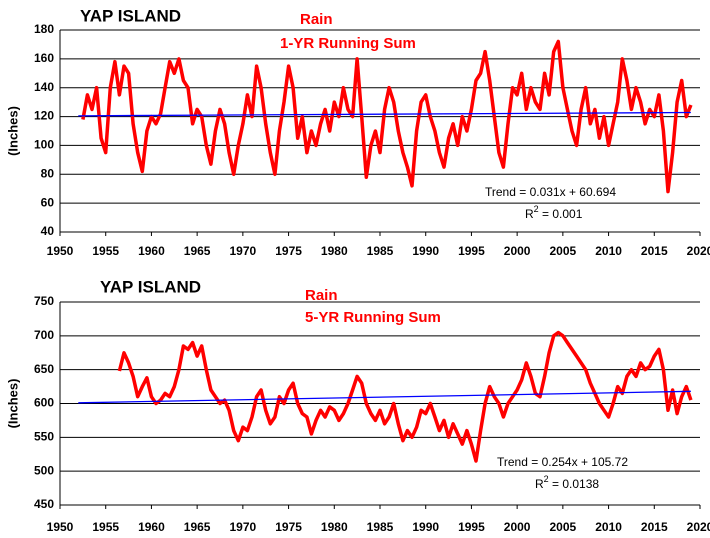  I want to click on y-tick-label: 450, so click(44, 504).